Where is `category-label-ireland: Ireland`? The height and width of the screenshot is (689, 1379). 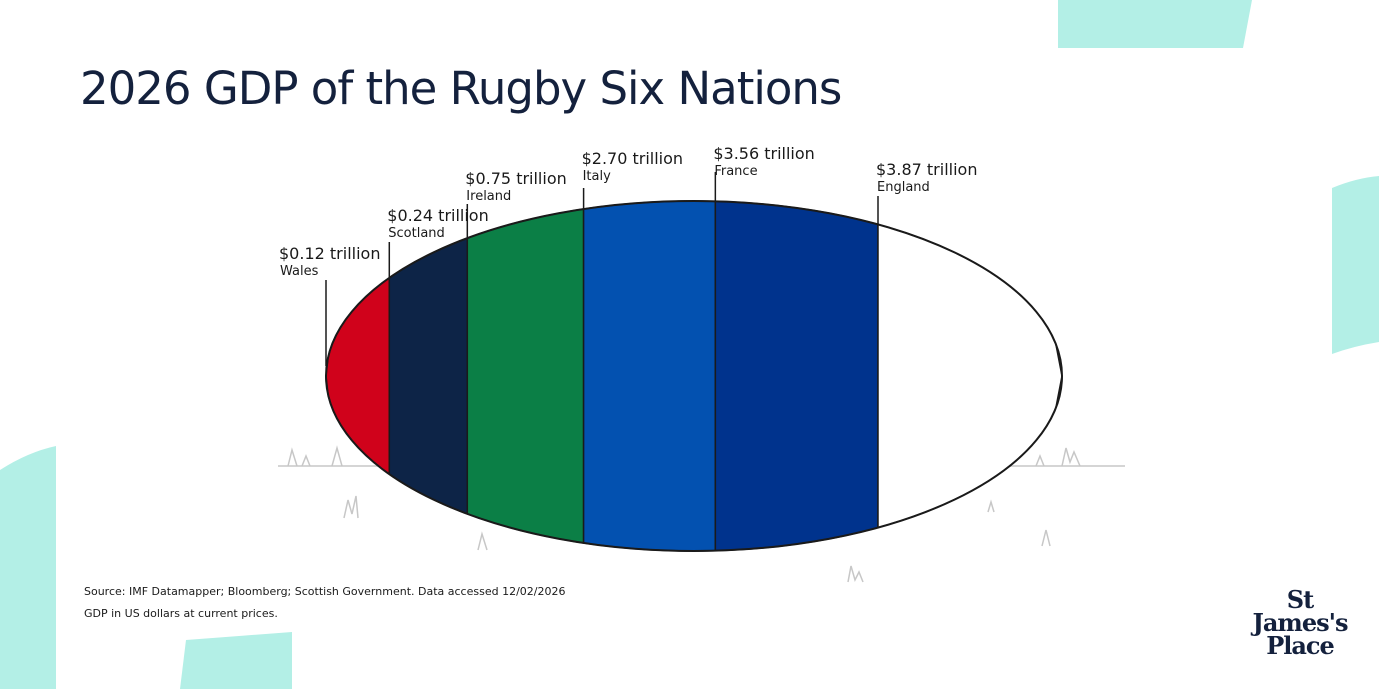 category-label-ireland: Ireland is located at coordinates (488, 196).